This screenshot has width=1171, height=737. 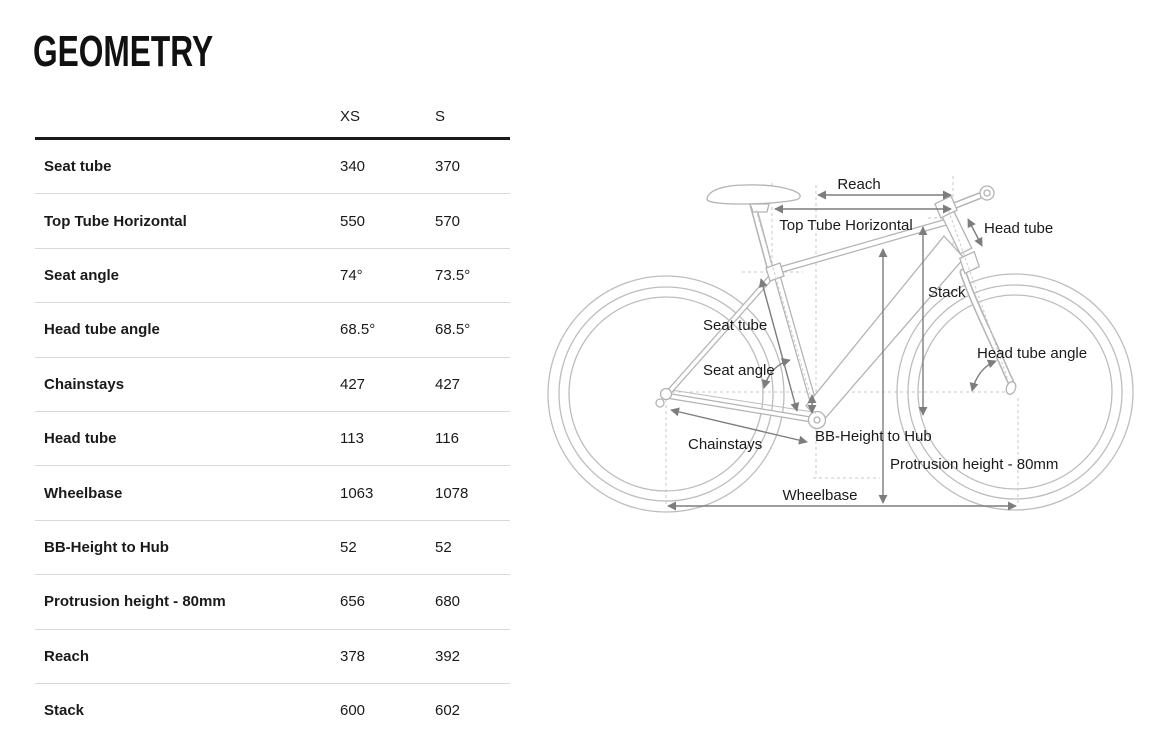 I want to click on row-value-s: 570, so click(x=448, y=221).